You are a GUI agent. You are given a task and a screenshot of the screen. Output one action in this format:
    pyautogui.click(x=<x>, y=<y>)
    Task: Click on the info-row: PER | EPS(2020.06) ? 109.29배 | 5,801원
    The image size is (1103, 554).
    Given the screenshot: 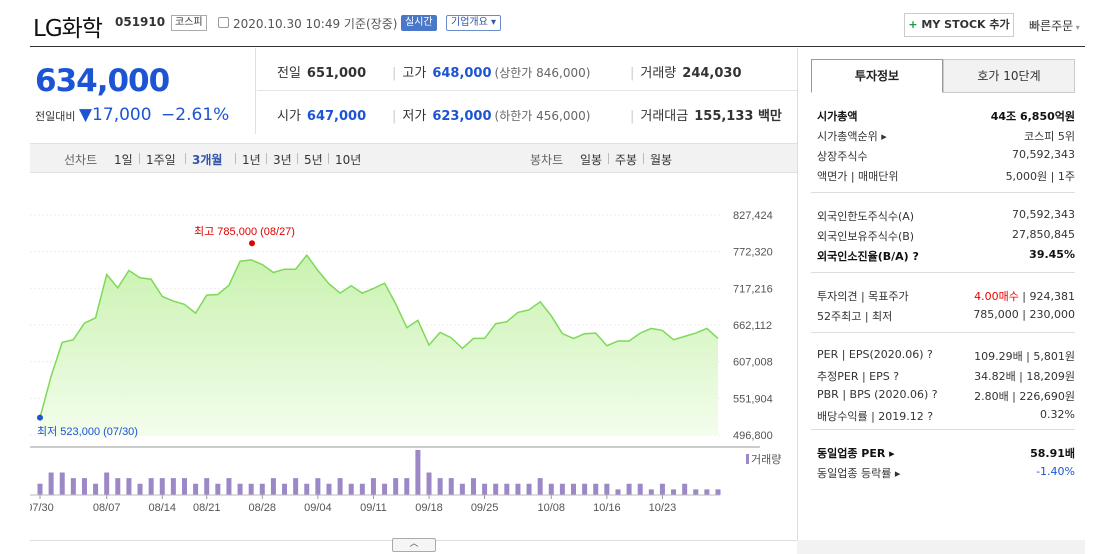 What is the action you would take?
    pyautogui.click(x=943, y=355)
    